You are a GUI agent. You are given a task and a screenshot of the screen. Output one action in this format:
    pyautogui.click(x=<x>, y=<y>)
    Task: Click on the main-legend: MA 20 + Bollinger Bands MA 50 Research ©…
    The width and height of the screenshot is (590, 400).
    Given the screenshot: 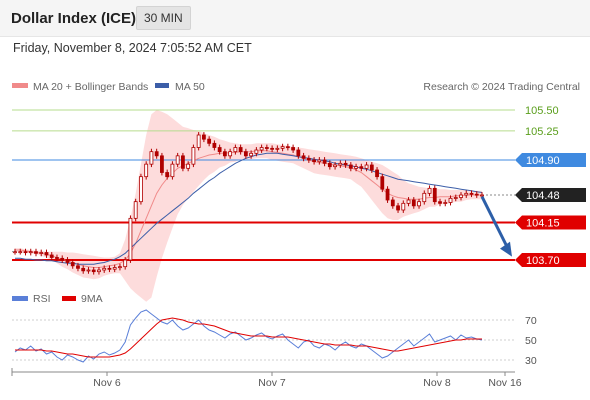 What is the action you would take?
    pyautogui.click(x=296, y=87)
    